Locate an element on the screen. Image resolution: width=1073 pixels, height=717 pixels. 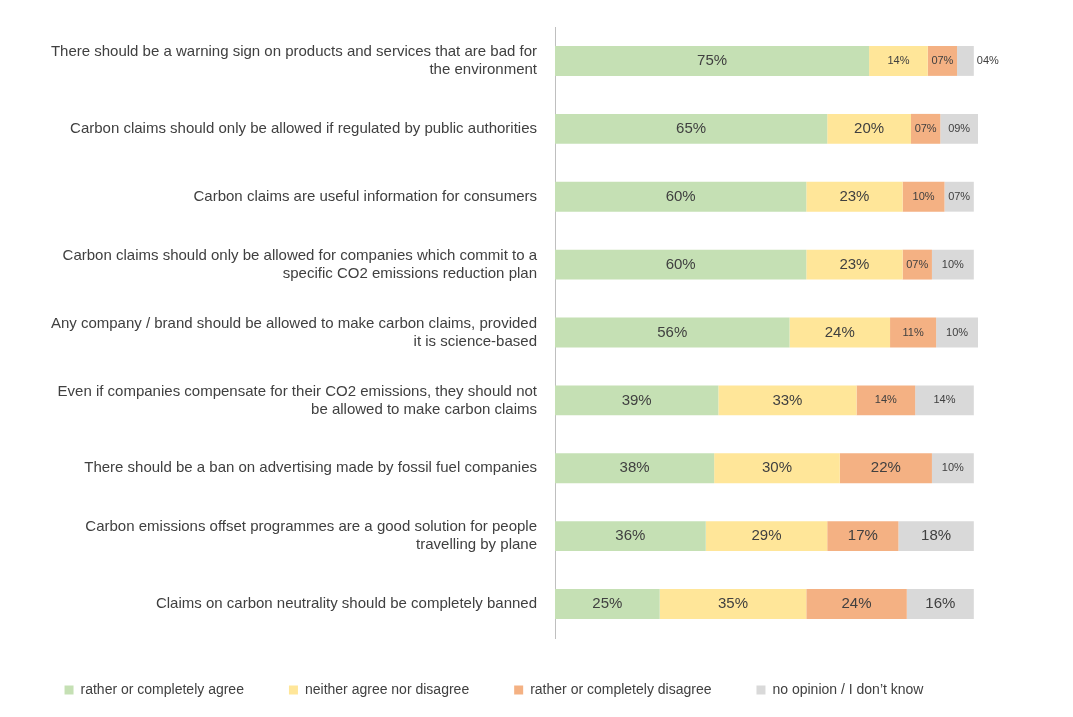
data-label: 35% is located at coordinates (733, 603).